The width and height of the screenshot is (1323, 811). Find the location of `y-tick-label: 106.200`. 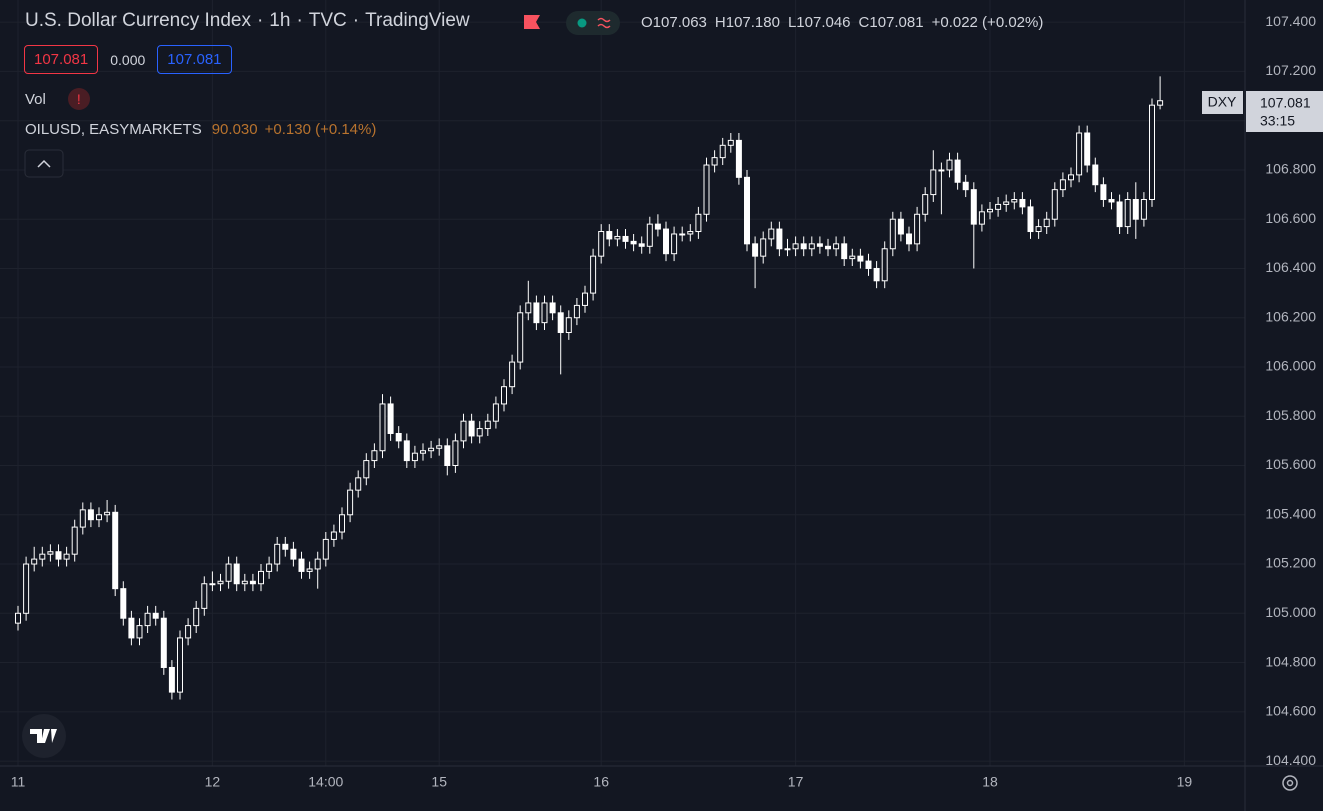

y-tick-label: 106.200 is located at coordinates (1290, 316).